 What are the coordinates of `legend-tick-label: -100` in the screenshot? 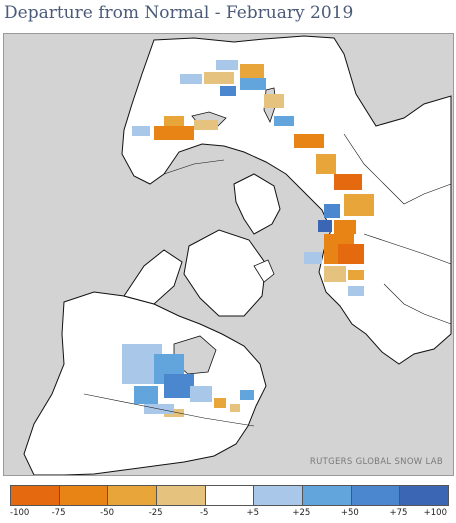 It's located at (20, 513).